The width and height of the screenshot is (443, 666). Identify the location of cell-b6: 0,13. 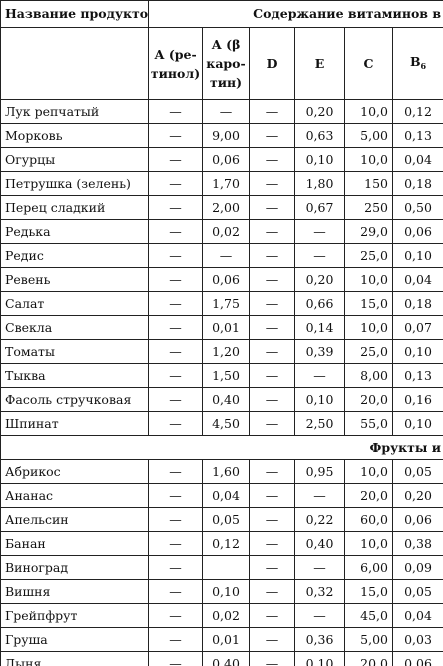
(417, 135).